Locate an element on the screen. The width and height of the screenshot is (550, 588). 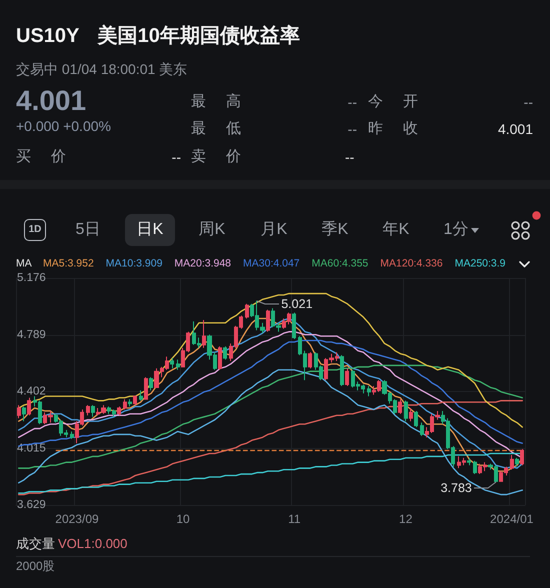
text: 5日 is located at coordinates (88, 230).